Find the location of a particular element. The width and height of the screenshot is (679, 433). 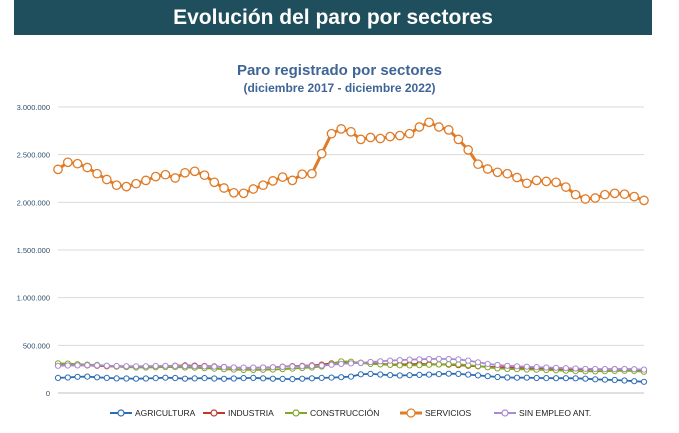

y-tick-label: 3.000.000 is located at coordinates (33, 107).